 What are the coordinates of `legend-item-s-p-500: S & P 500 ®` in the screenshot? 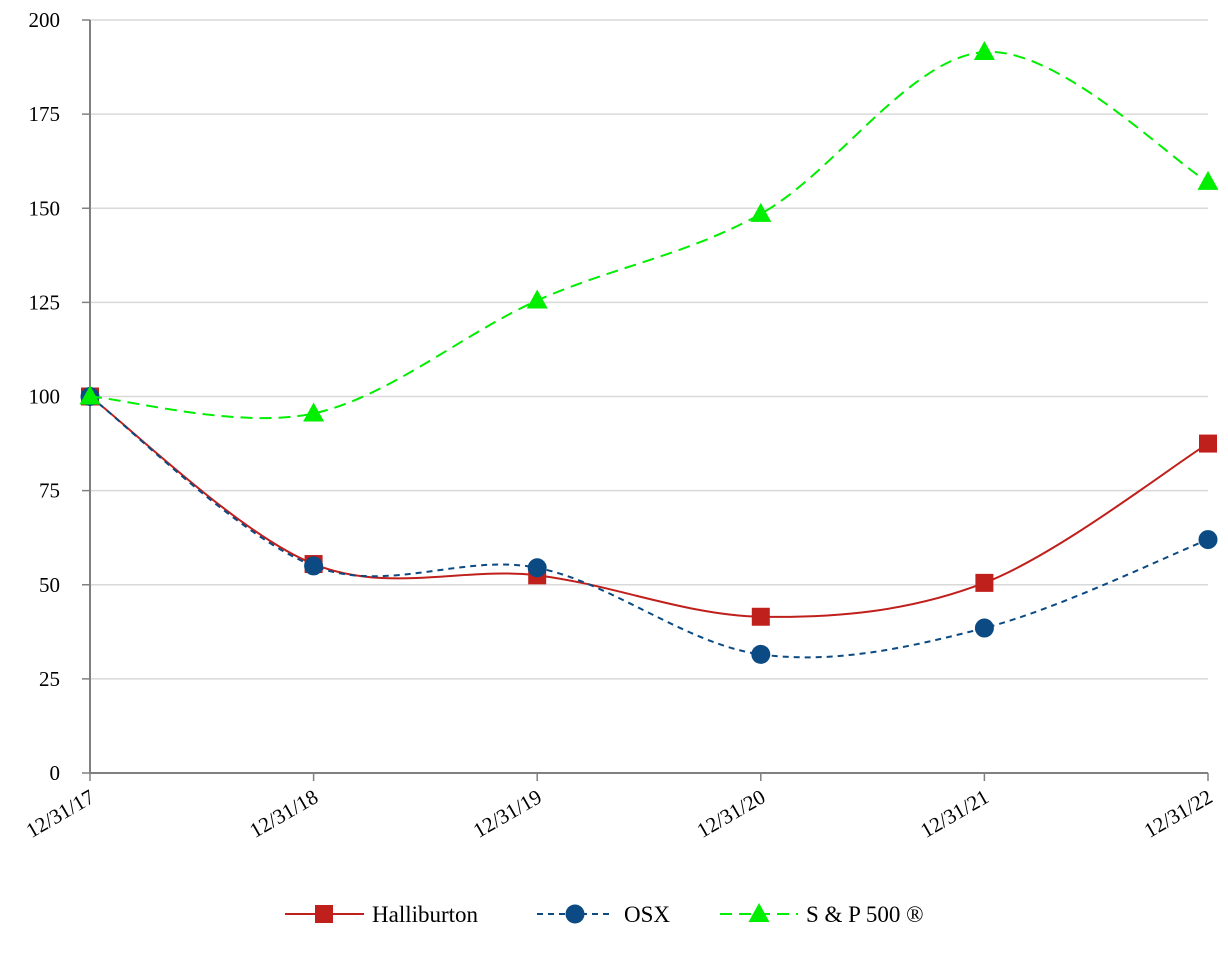 It's located at (822, 914).